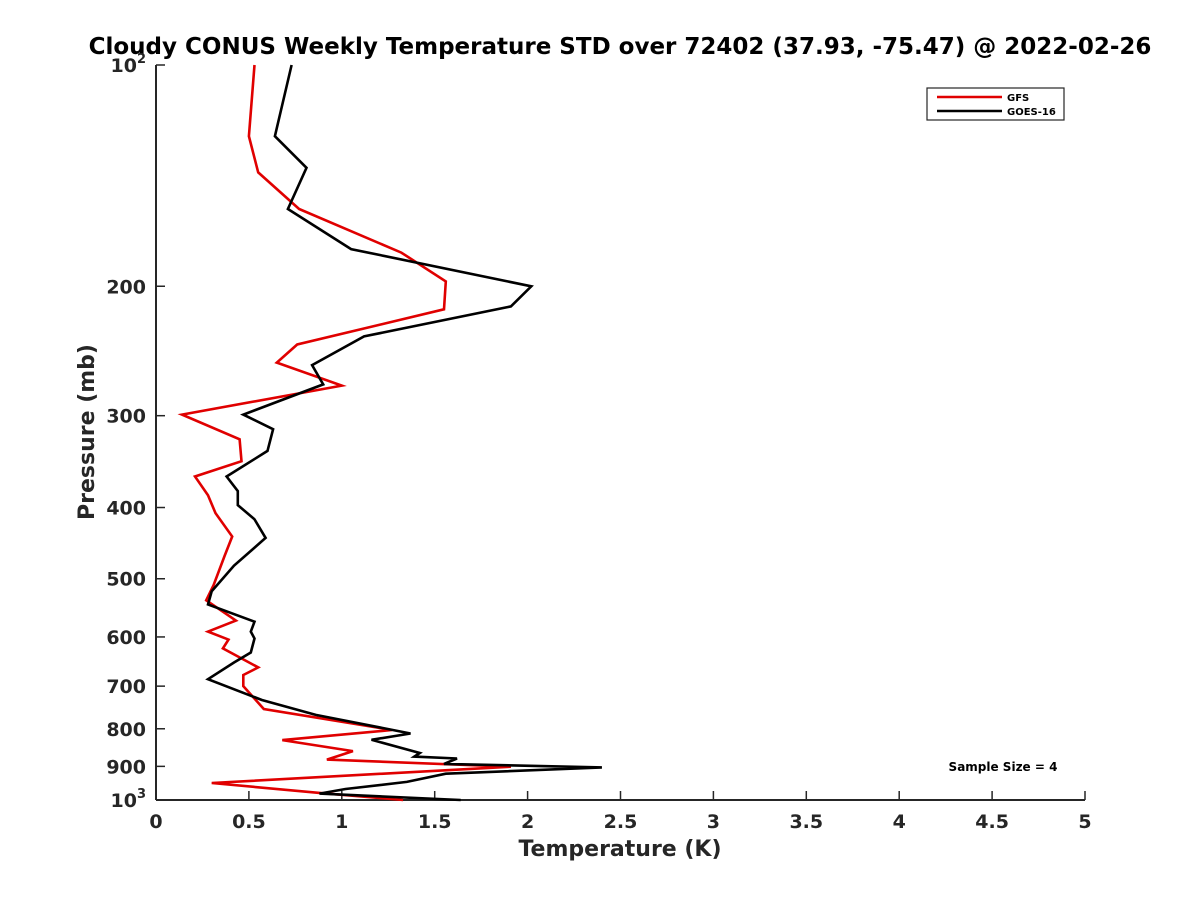 Image resolution: width=1200 pixels, height=900 pixels. What do you see at coordinates (1084, 822) in the screenshot?
I see `x-tick-label: 5` at bounding box center [1084, 822].